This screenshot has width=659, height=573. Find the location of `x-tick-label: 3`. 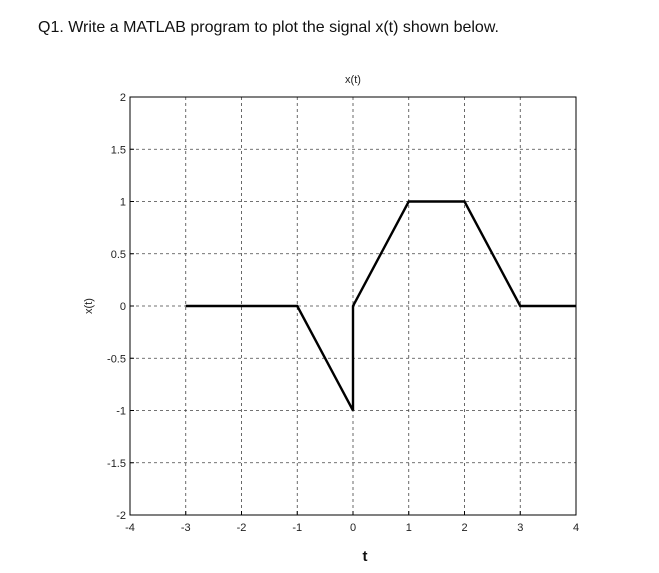

x-tick-label: 3 is located at coordinates (520, 528).